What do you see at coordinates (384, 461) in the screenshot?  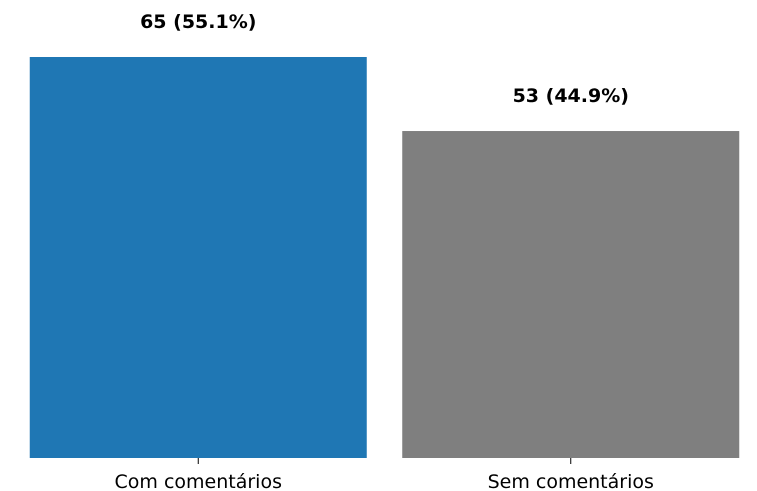 I see `x-axis-ticks` at bounding box center [384, 461].